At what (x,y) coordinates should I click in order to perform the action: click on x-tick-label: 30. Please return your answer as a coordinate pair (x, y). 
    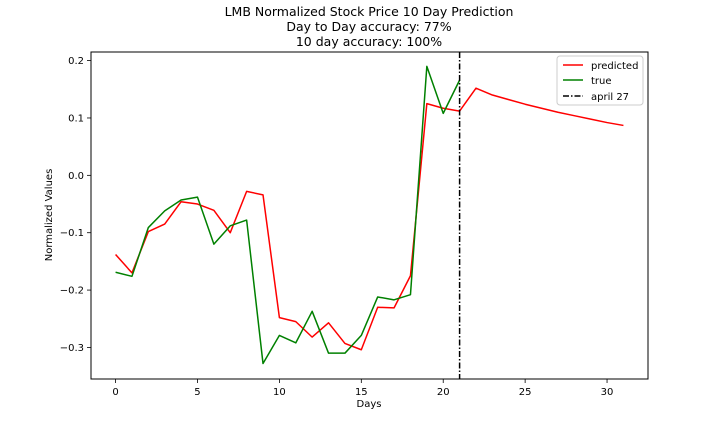
    Looking at the image, I should click on (607, 392).